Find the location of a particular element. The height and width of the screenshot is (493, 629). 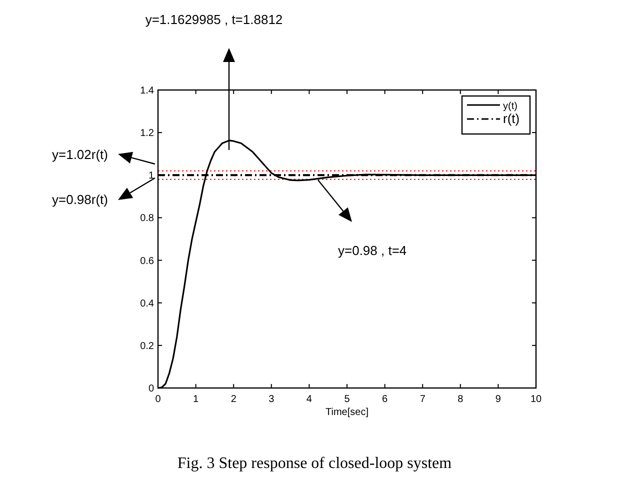

x-tick-label: 10 is located at coordinates (536, 399).